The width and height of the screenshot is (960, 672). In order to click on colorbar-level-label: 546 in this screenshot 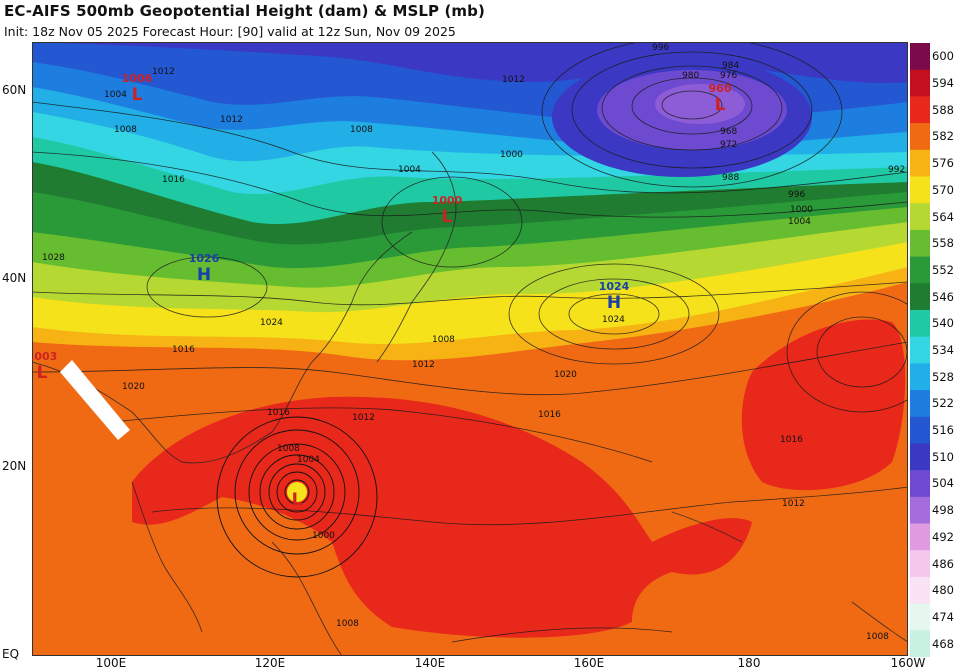, I will do `click(943, 296)`.